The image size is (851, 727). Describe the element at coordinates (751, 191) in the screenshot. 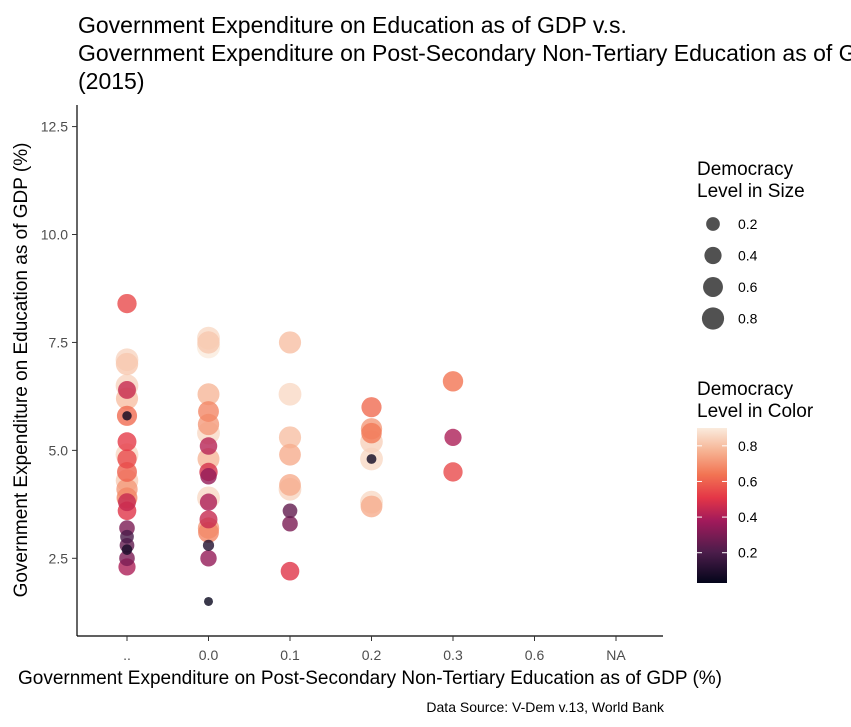

I see `size-legend-title-line-2: Level in Size` at that location.